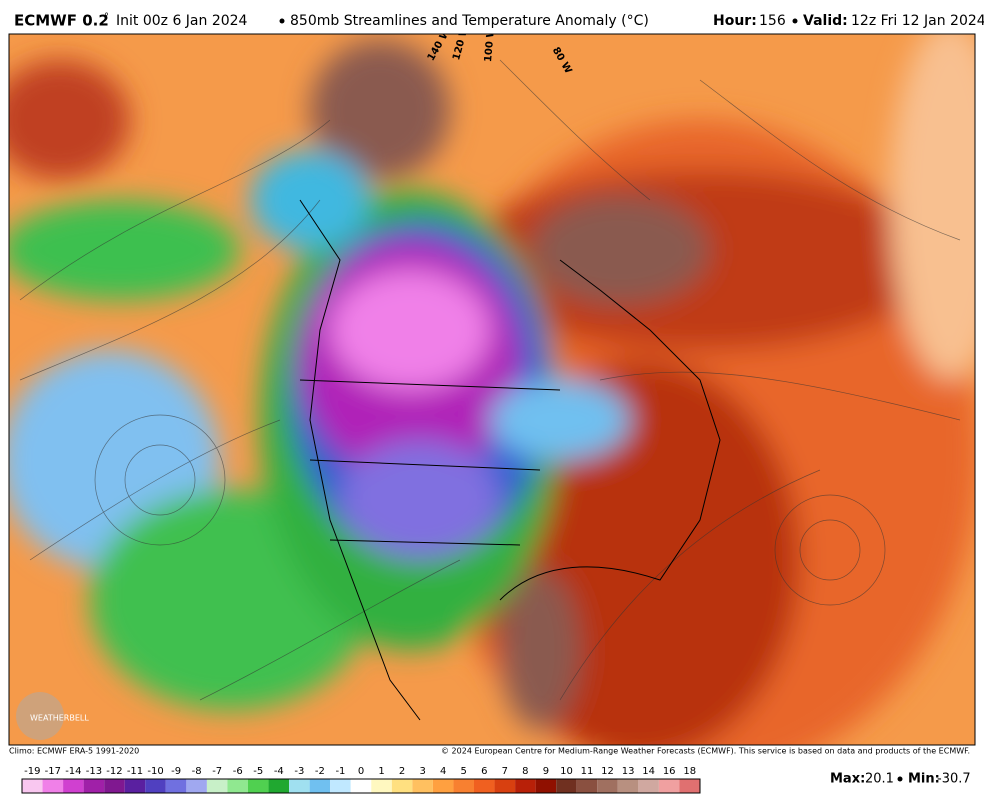  What do you see at coordinates (490, 44) in the screenshot?
I see `meridian: 100 W` at bounding box center [490, 44].